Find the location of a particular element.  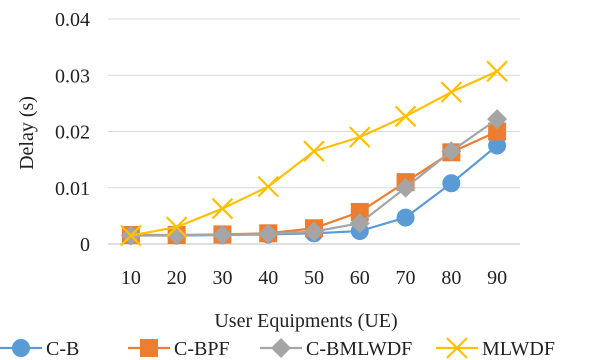

y-tick-label: 0.04 is located at coordinates (72, 20).